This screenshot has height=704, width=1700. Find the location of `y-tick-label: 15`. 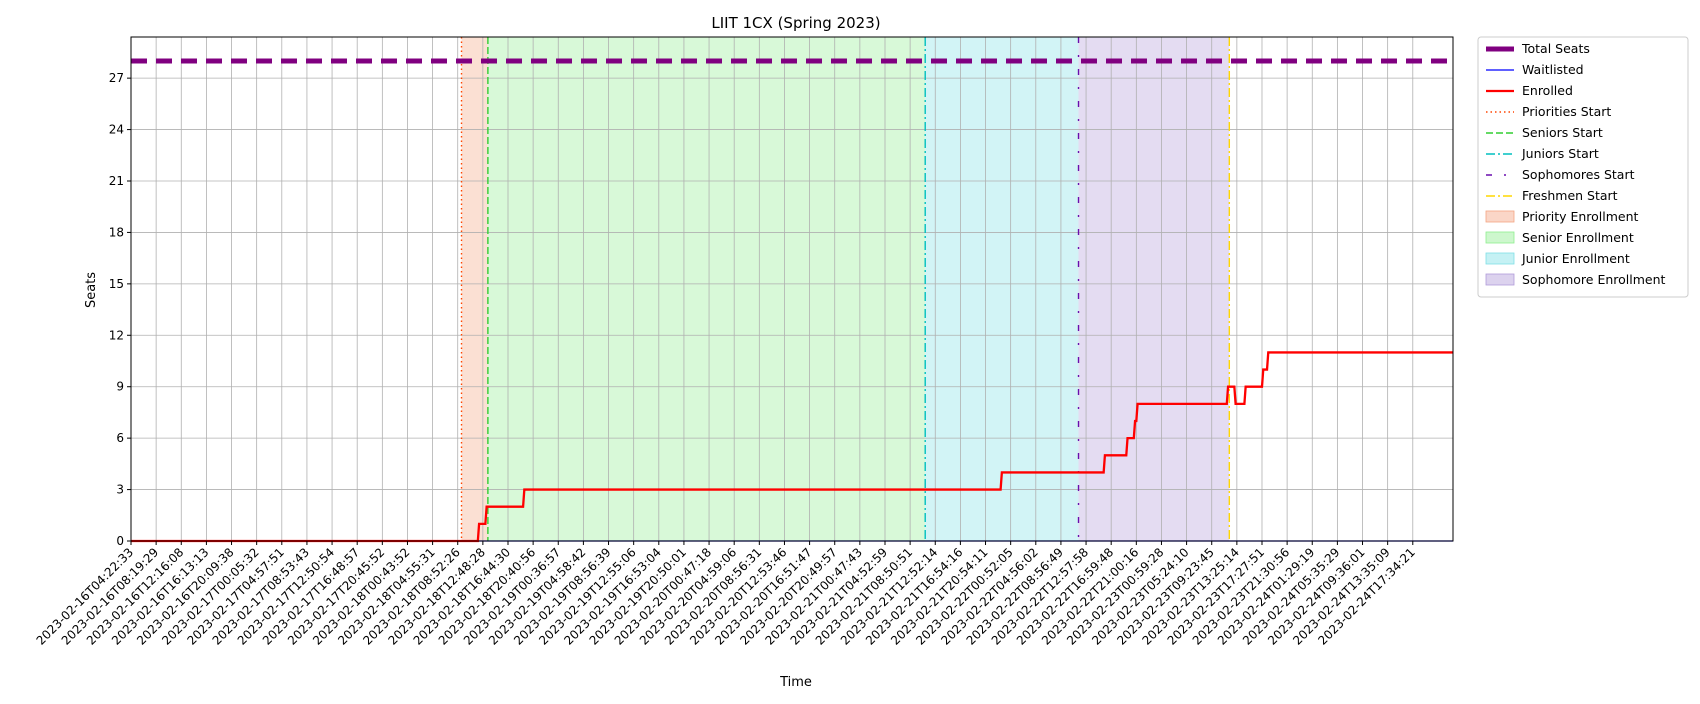

y-tick-label: 15 is located at coordinates (116, 284).